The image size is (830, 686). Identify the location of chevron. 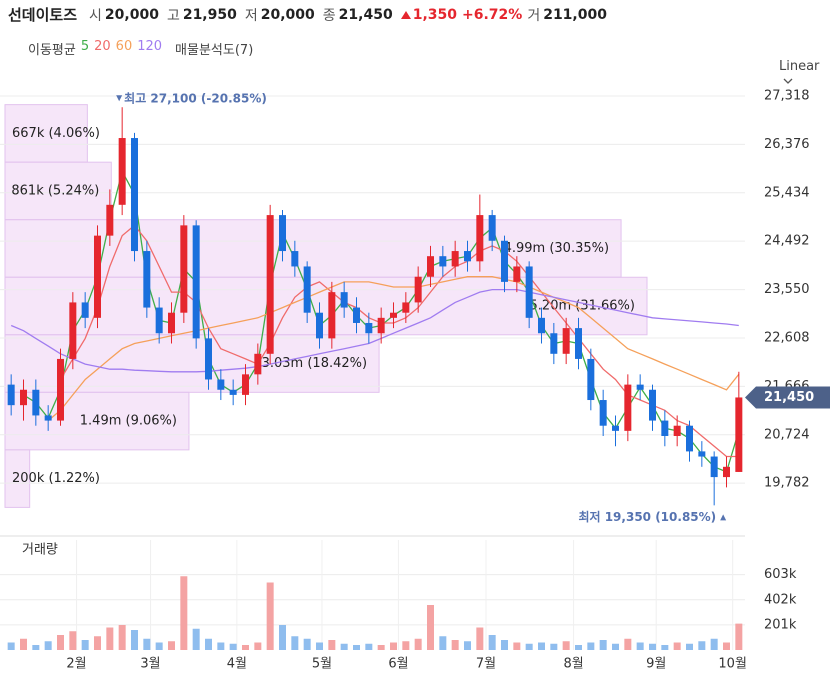
(788, 81).